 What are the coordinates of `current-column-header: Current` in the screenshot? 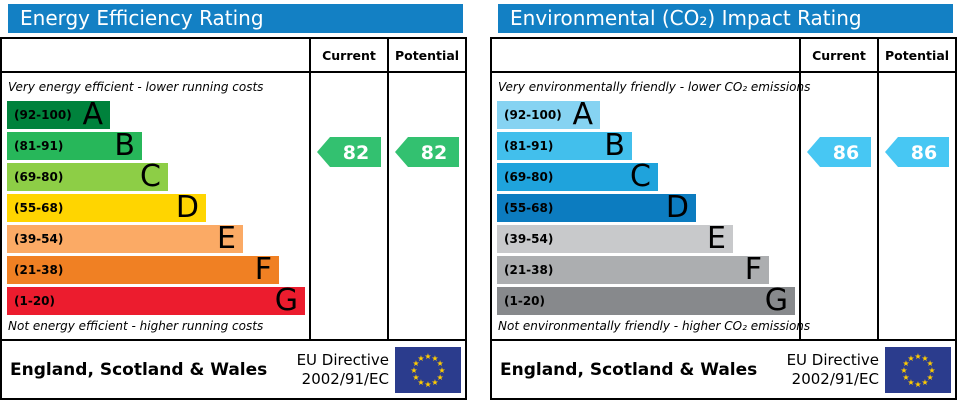 It's located at (839, 56).